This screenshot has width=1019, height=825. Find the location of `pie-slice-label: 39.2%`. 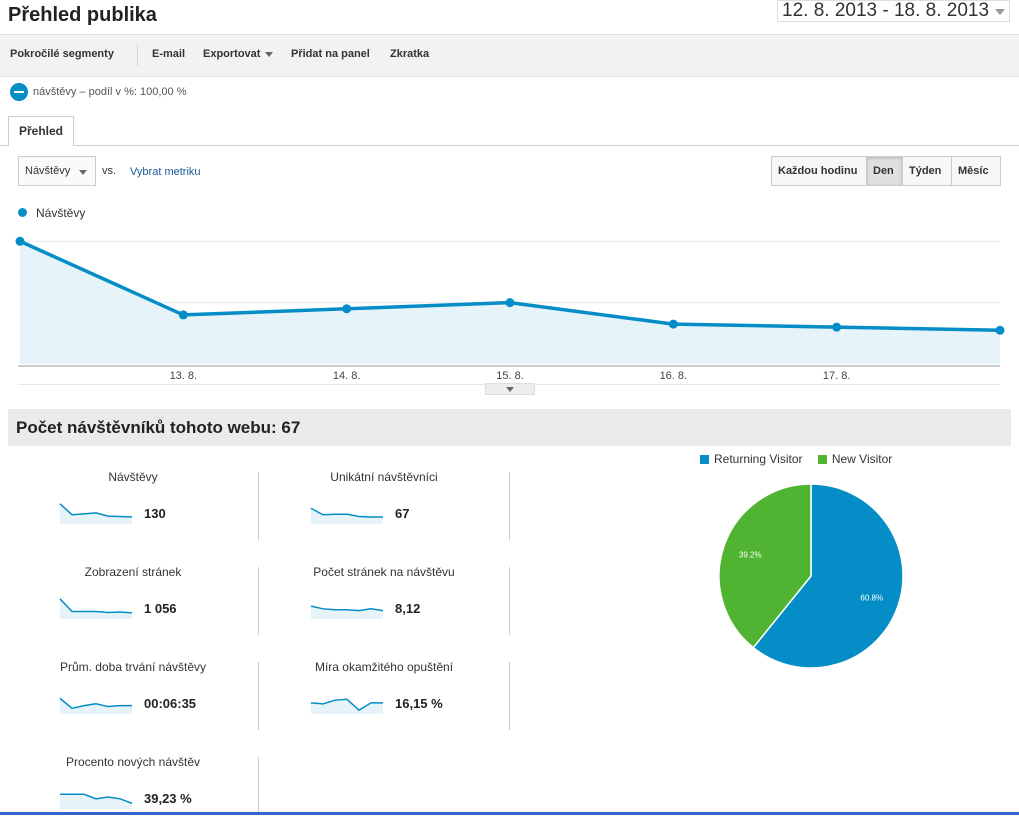

pie-slice-label: 39.2% is located at coordinates (750, 555).